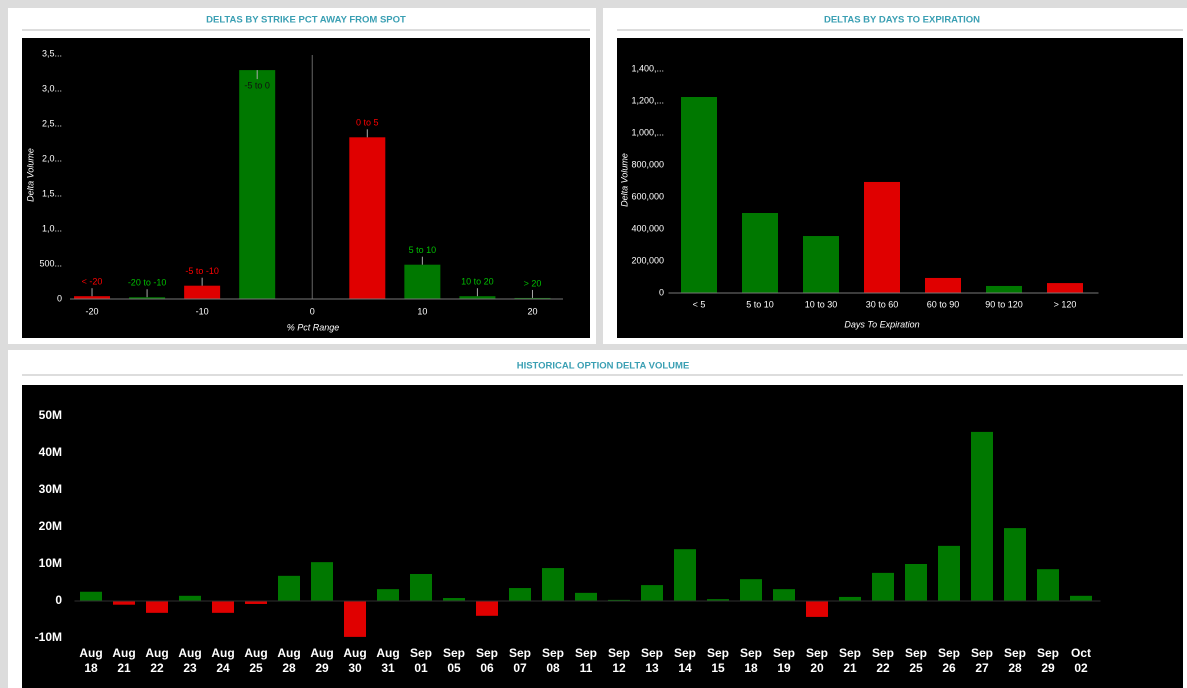 The image size is (1187, 688). I want to click on x-tick-label-line: 24, so click(223, 668).